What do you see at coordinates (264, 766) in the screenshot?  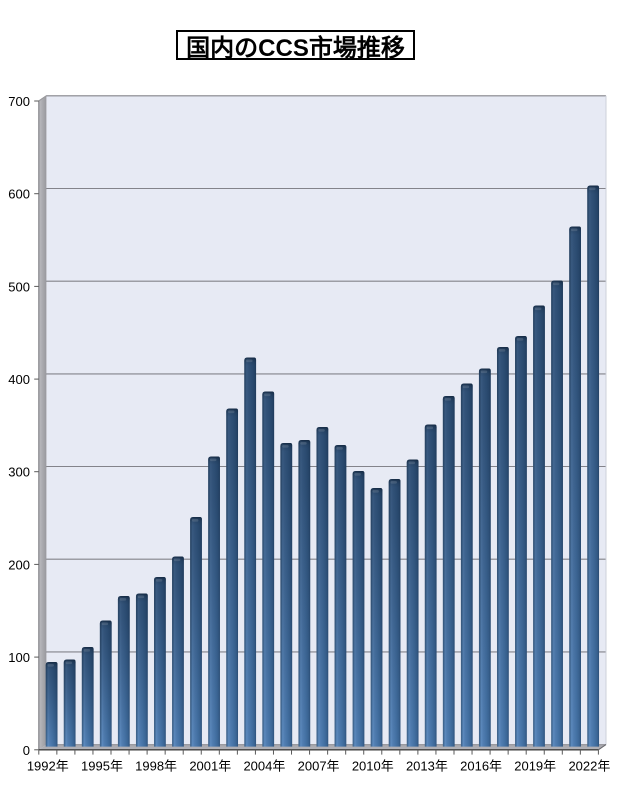 I see `svg-text: 2004年` at bounding box center [264, 766].